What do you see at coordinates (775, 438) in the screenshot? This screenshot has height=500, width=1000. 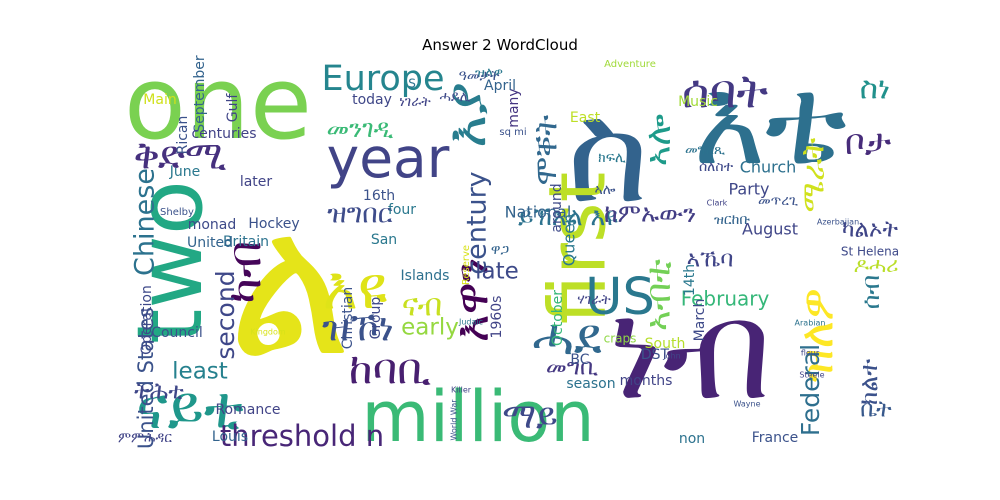 I see `word-88: France` at bounding box center [775, 438].